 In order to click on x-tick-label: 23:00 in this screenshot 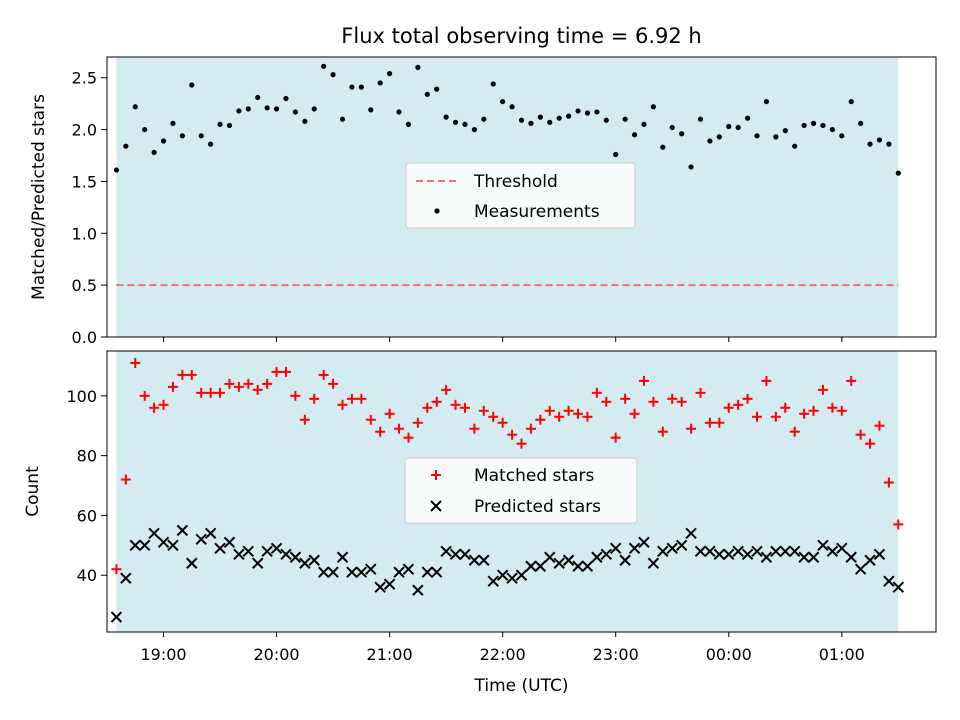, I will do `click(616, 654)`.